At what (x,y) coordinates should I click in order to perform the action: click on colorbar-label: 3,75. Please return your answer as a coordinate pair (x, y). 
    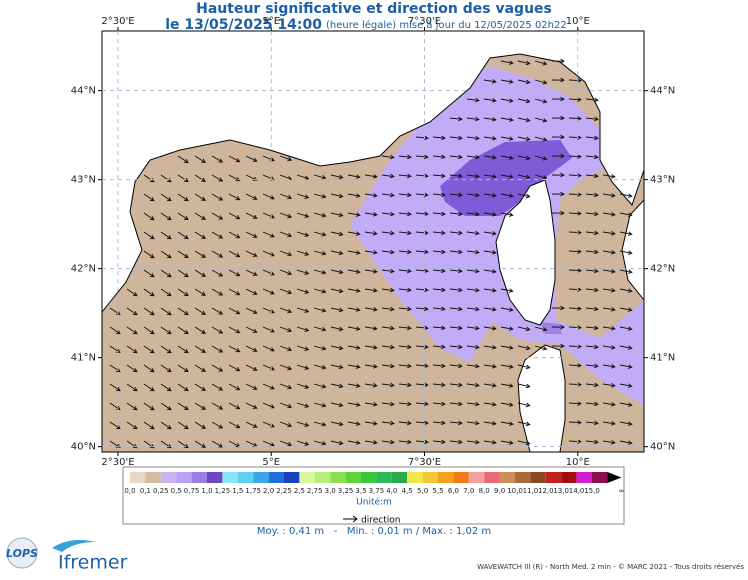
    Looking at the image, I should click on (377, 491).